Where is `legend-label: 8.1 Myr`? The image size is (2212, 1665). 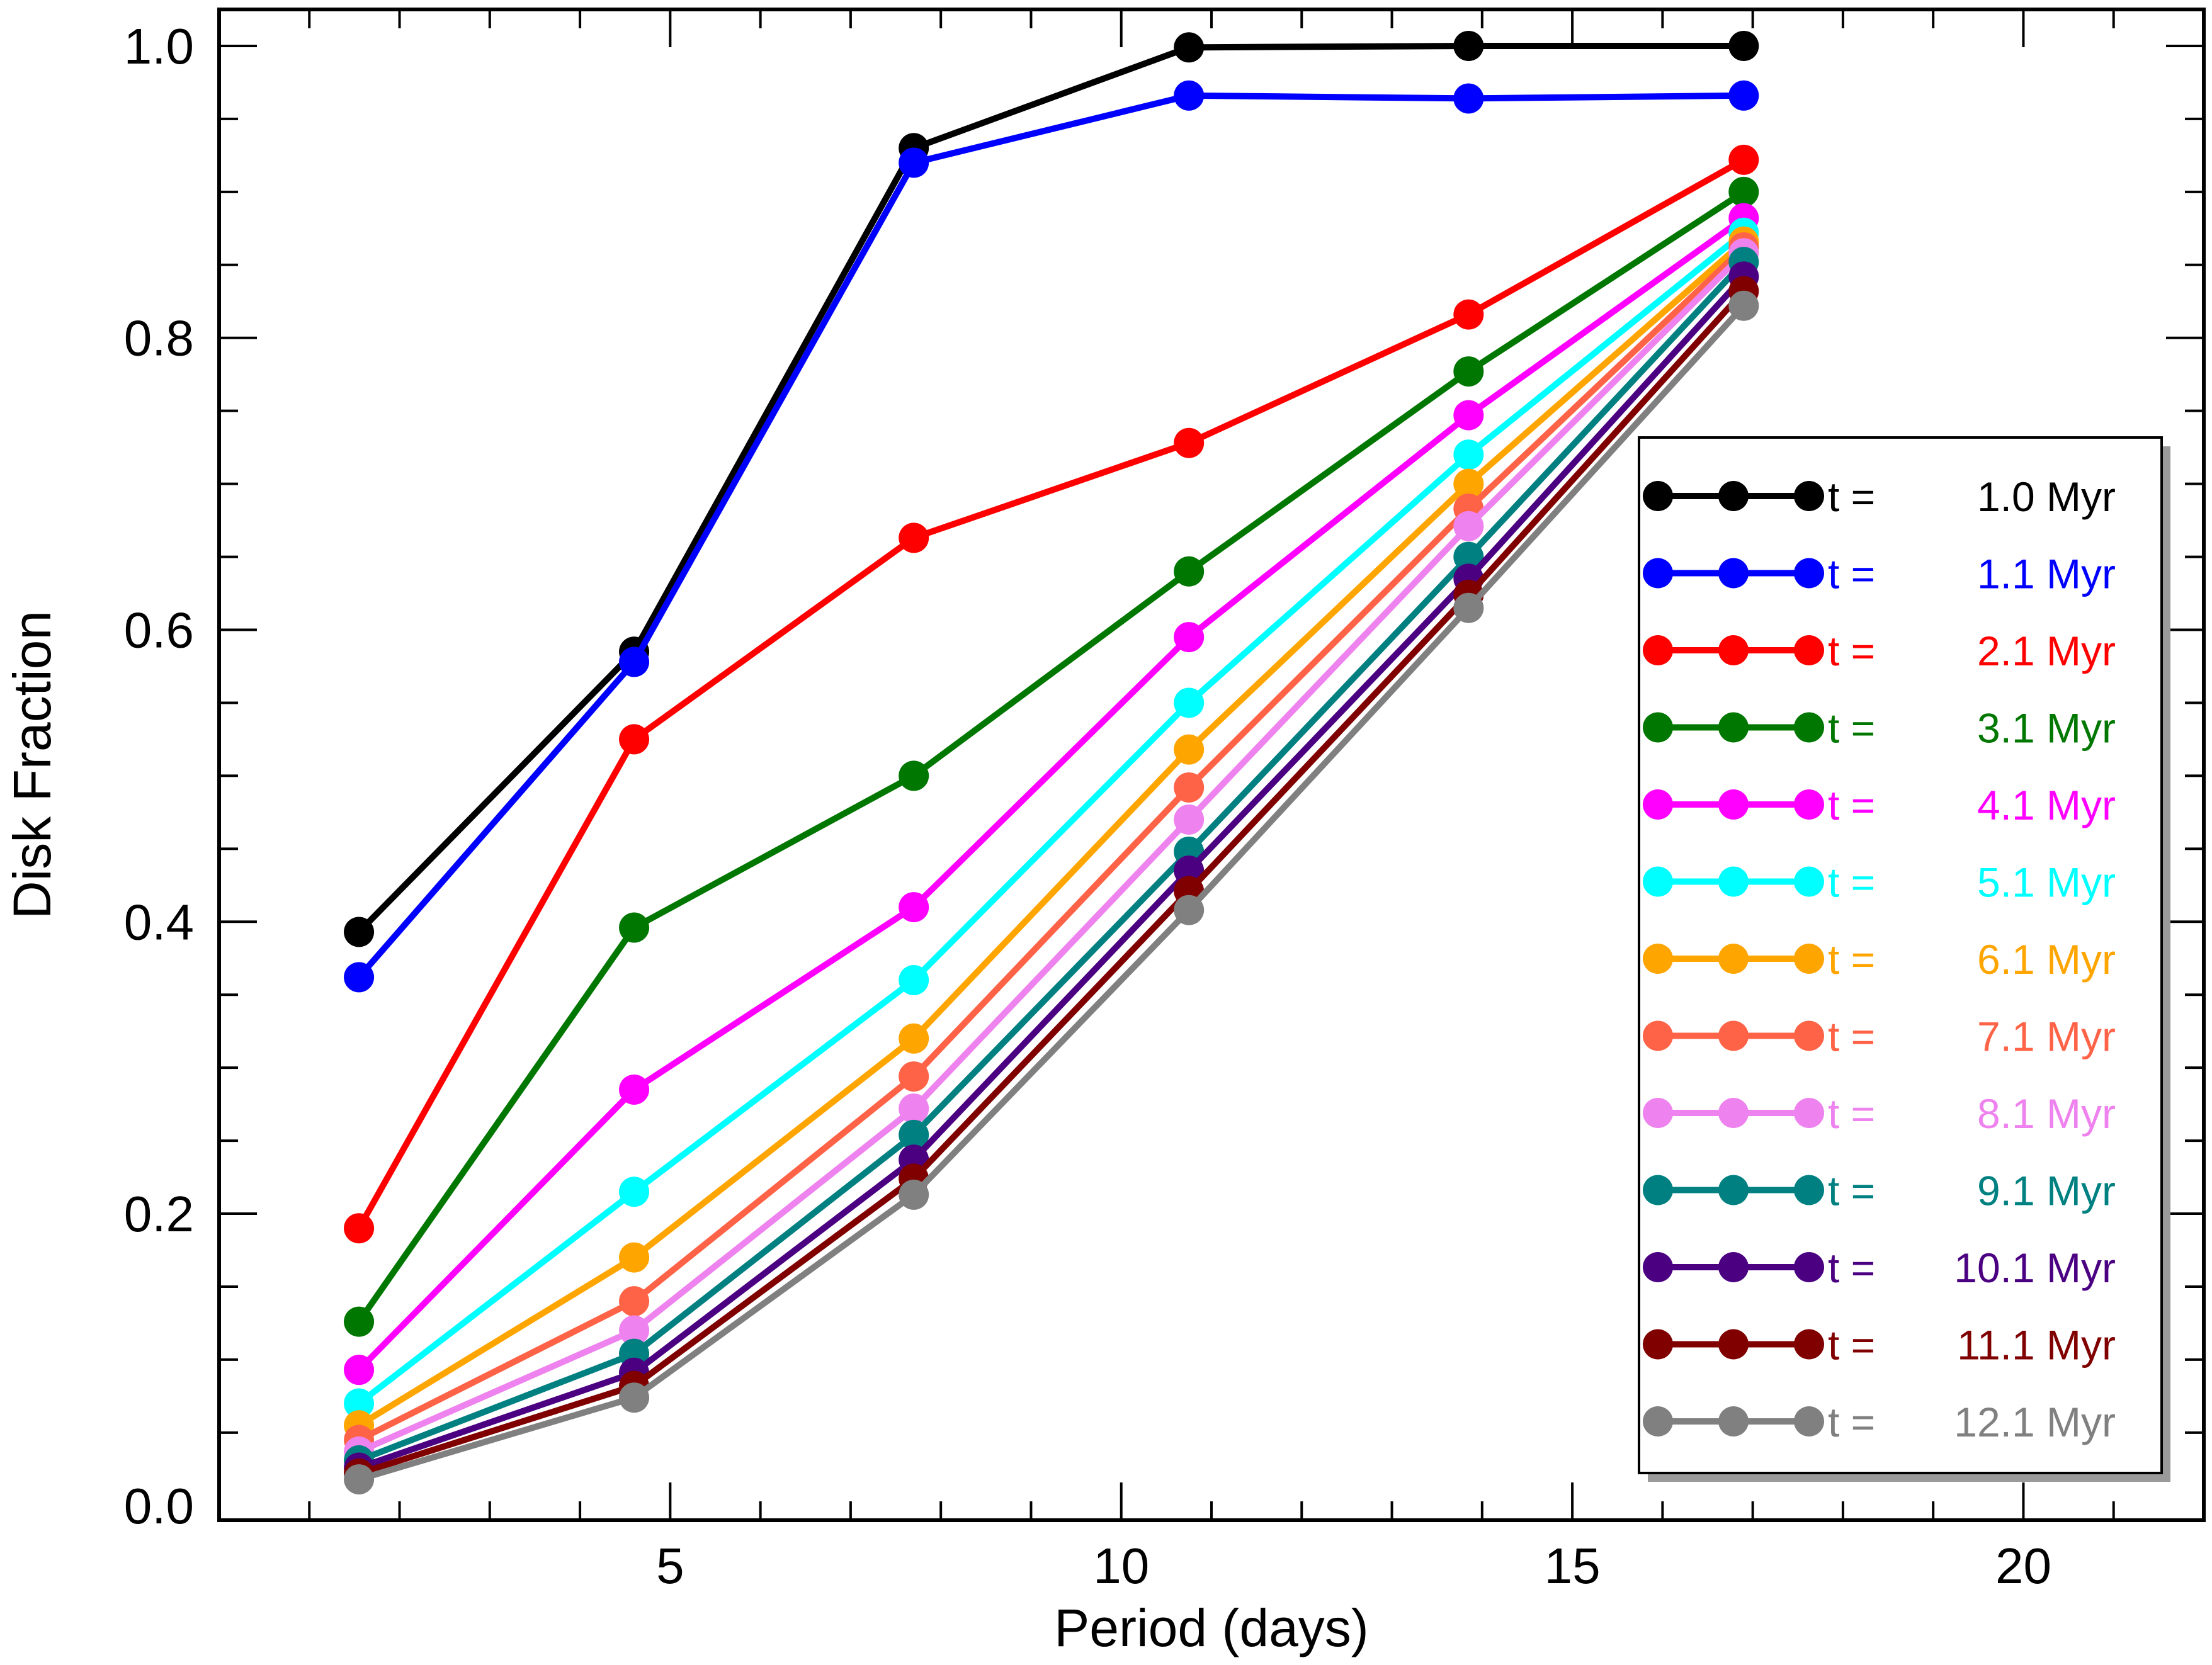 legend-label: 8.1 Myr is located at coordinates (2046, 1113).